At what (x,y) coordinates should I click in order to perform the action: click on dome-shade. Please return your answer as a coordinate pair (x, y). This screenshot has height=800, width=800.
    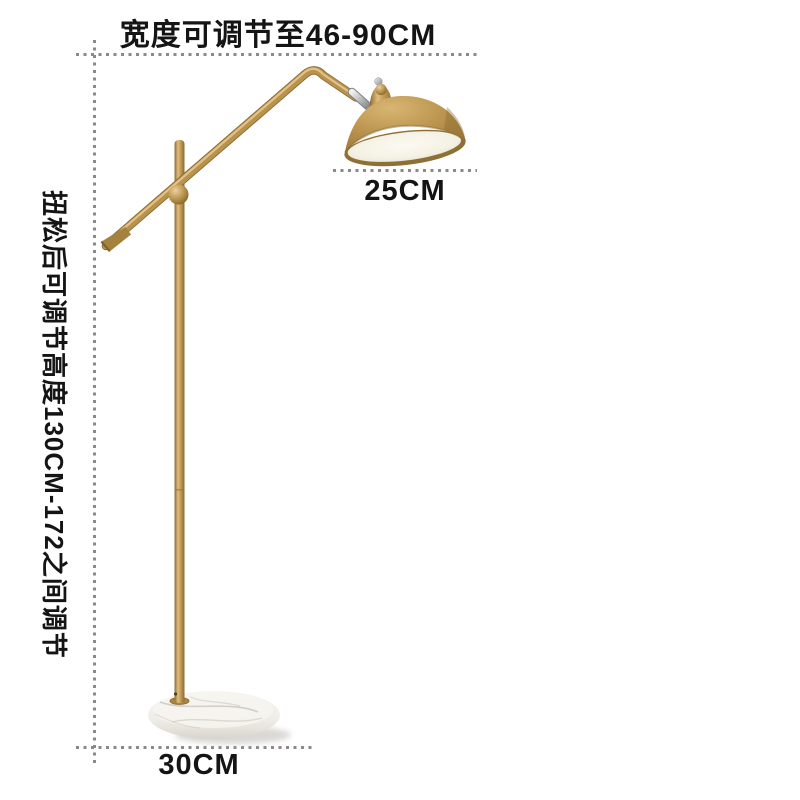
    Looking at the image, I should click on (405, 122).